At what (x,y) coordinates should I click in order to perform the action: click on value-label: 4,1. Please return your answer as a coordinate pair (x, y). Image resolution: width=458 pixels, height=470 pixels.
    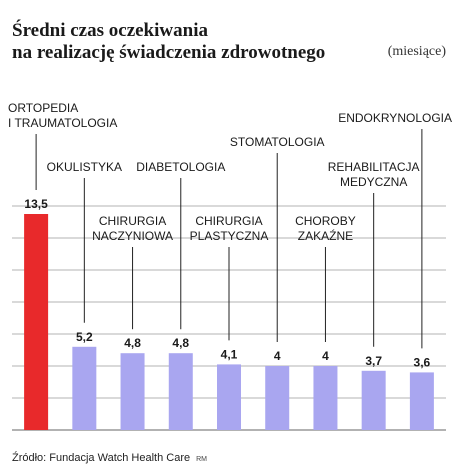
    Looking at the image, I should click on (229, 354).